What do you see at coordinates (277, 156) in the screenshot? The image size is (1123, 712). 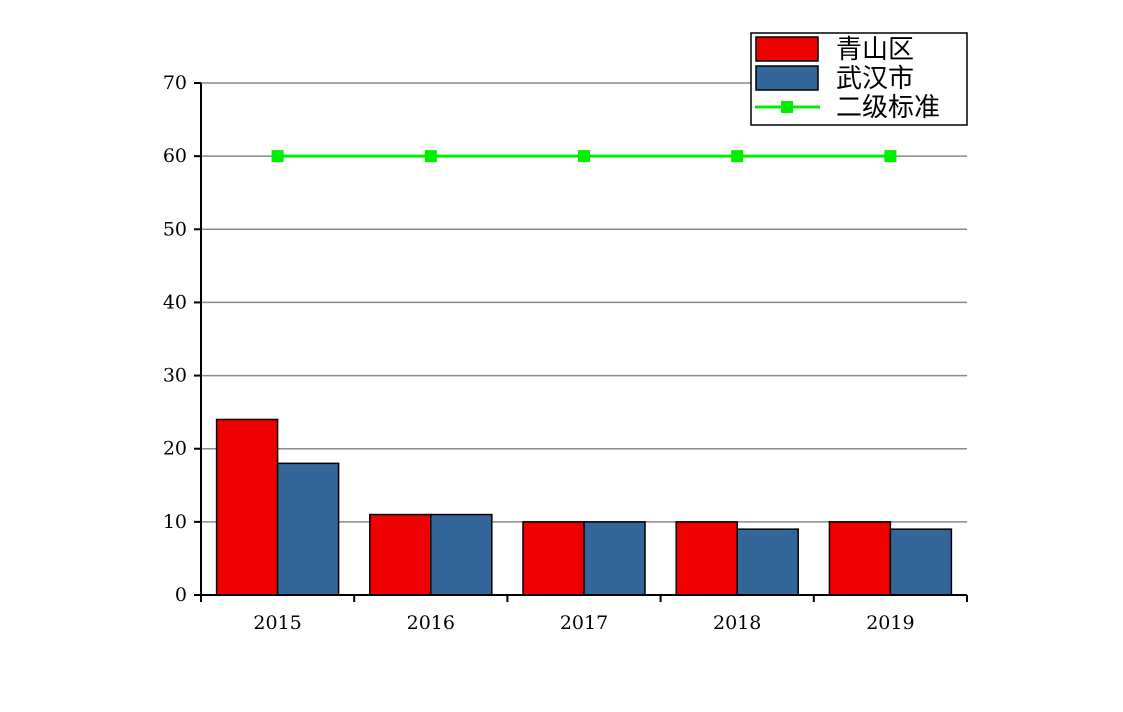 I see `standard-marker-2015` at bounding box center [277, 156].